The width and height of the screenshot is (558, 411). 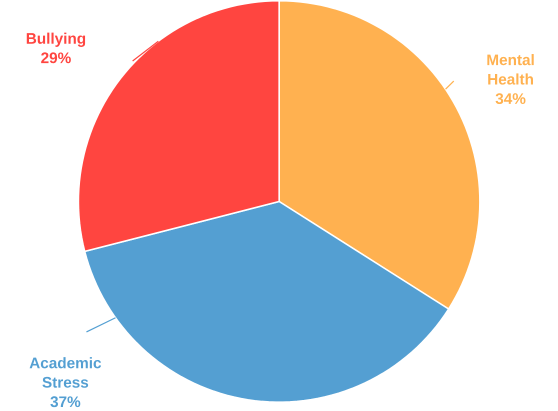 I want to click on data-label: 34%, so click(x=511, y=98).